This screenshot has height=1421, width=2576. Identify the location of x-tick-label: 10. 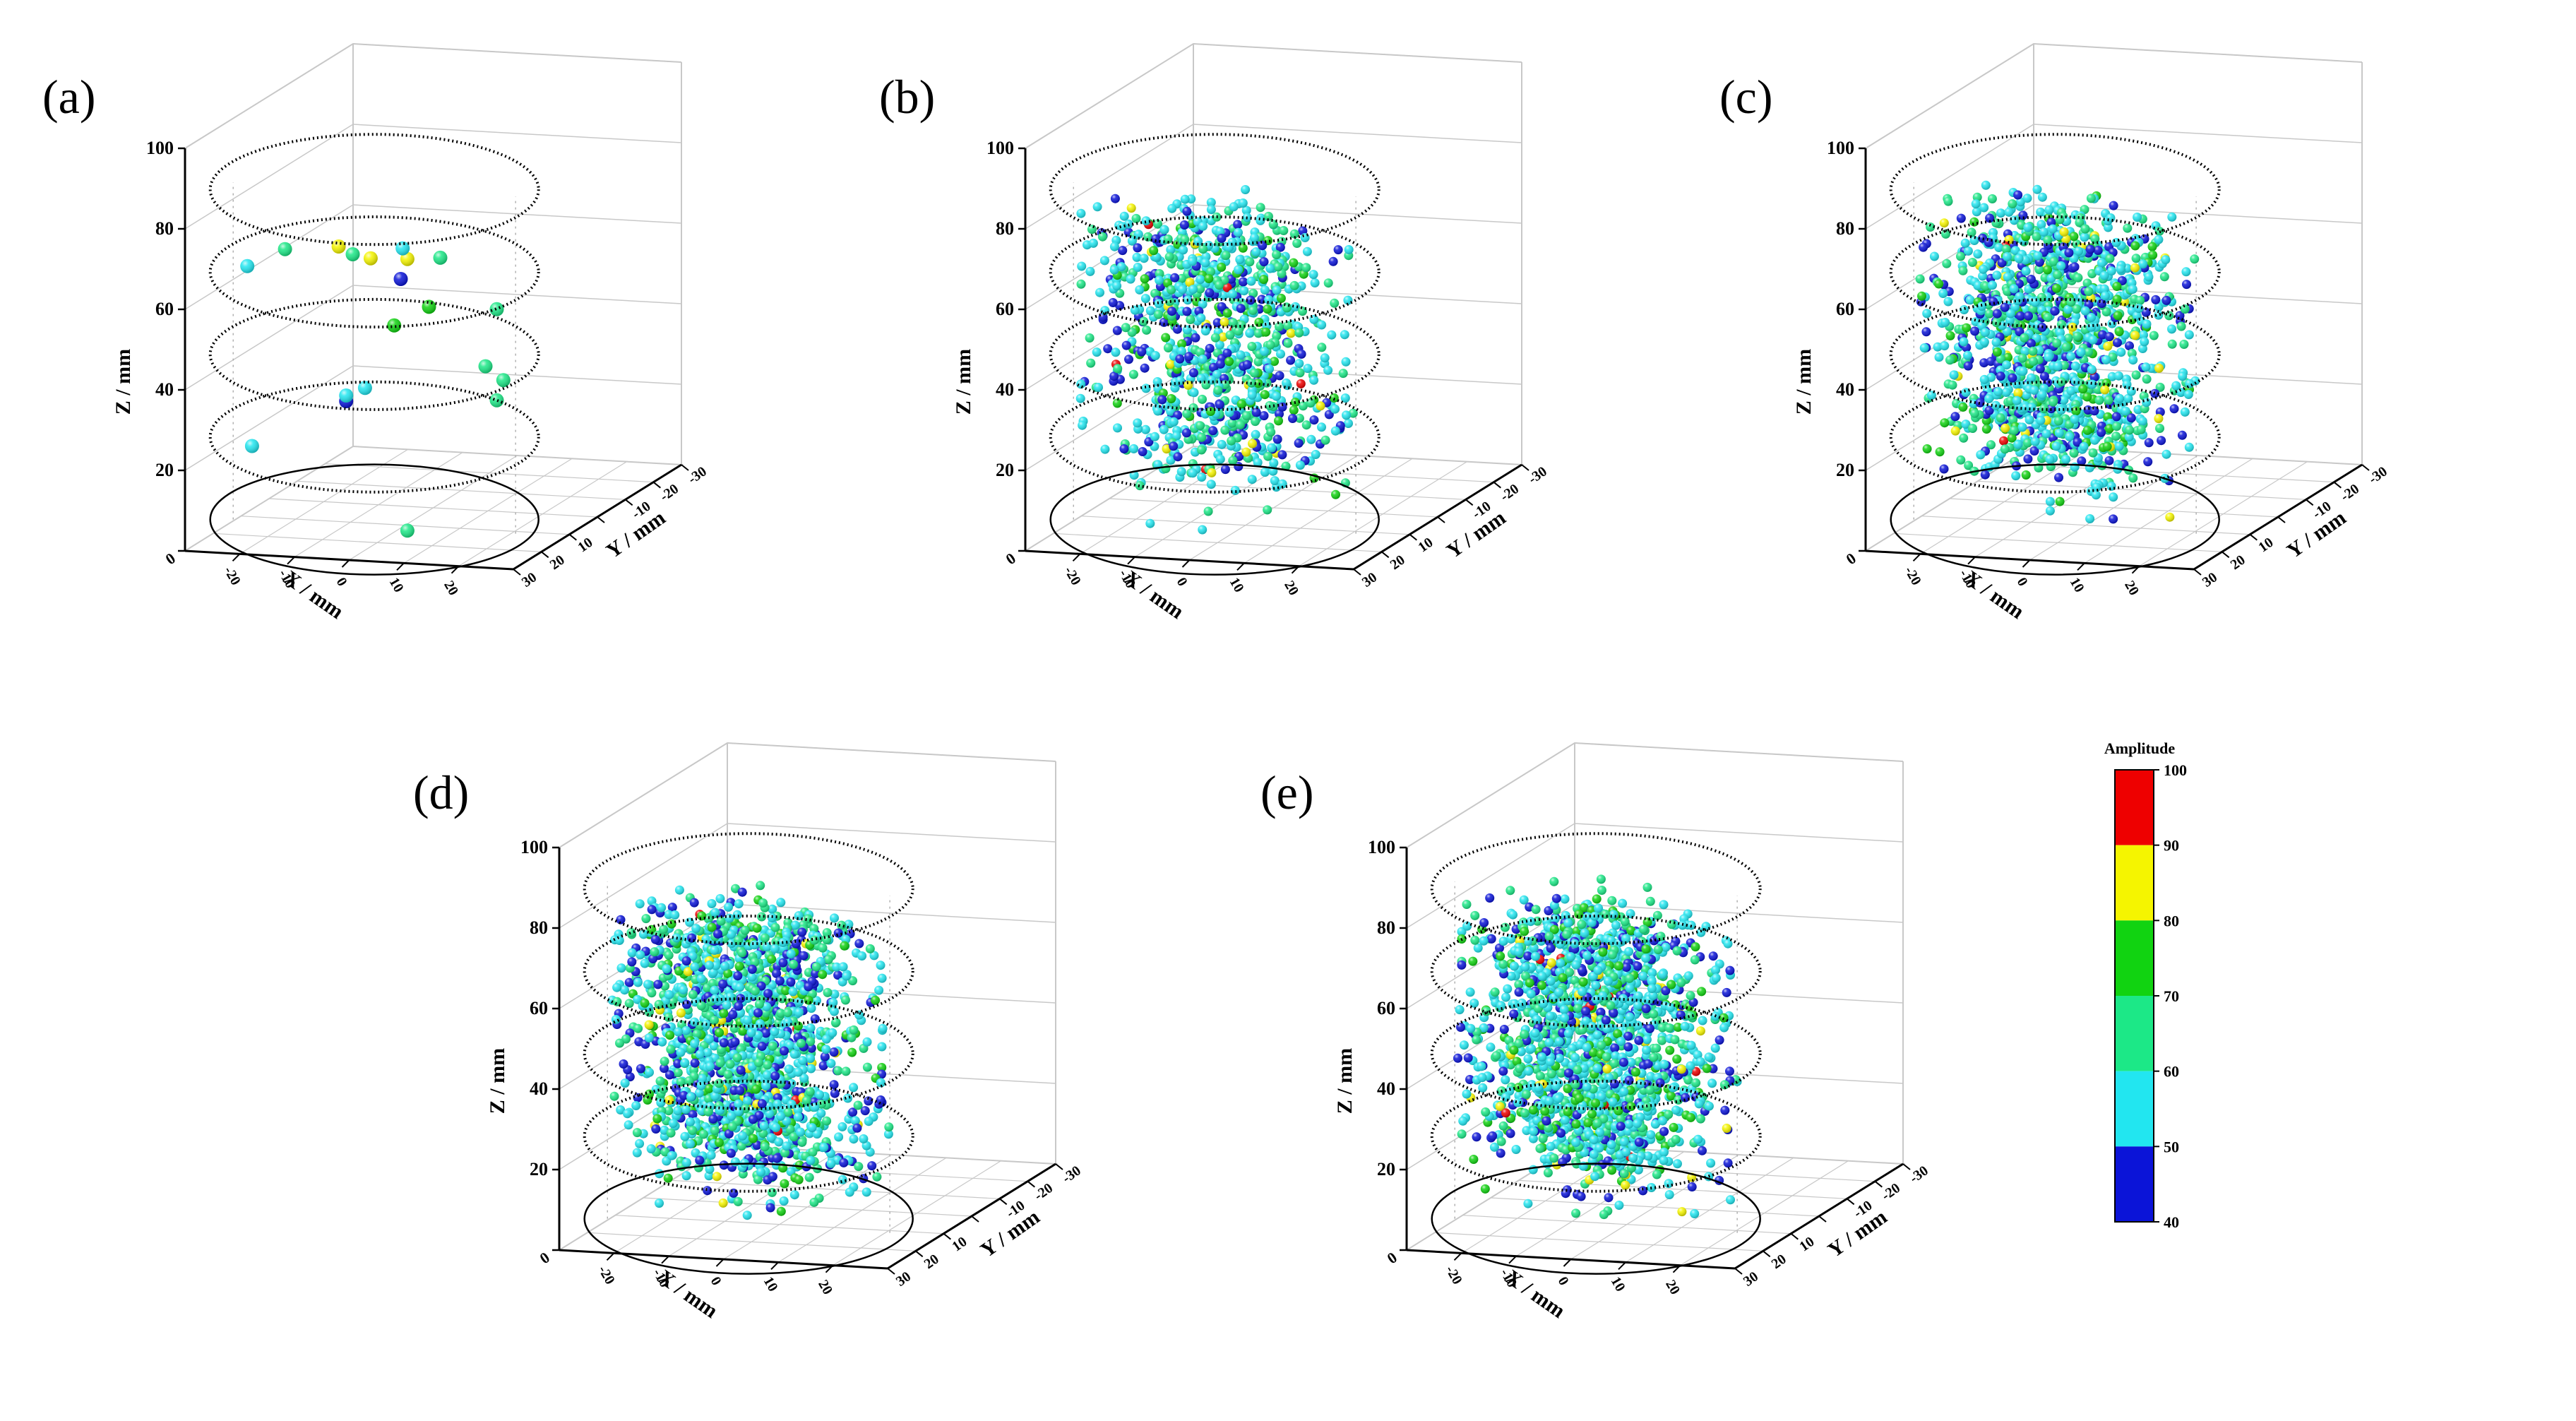
(396, 585).